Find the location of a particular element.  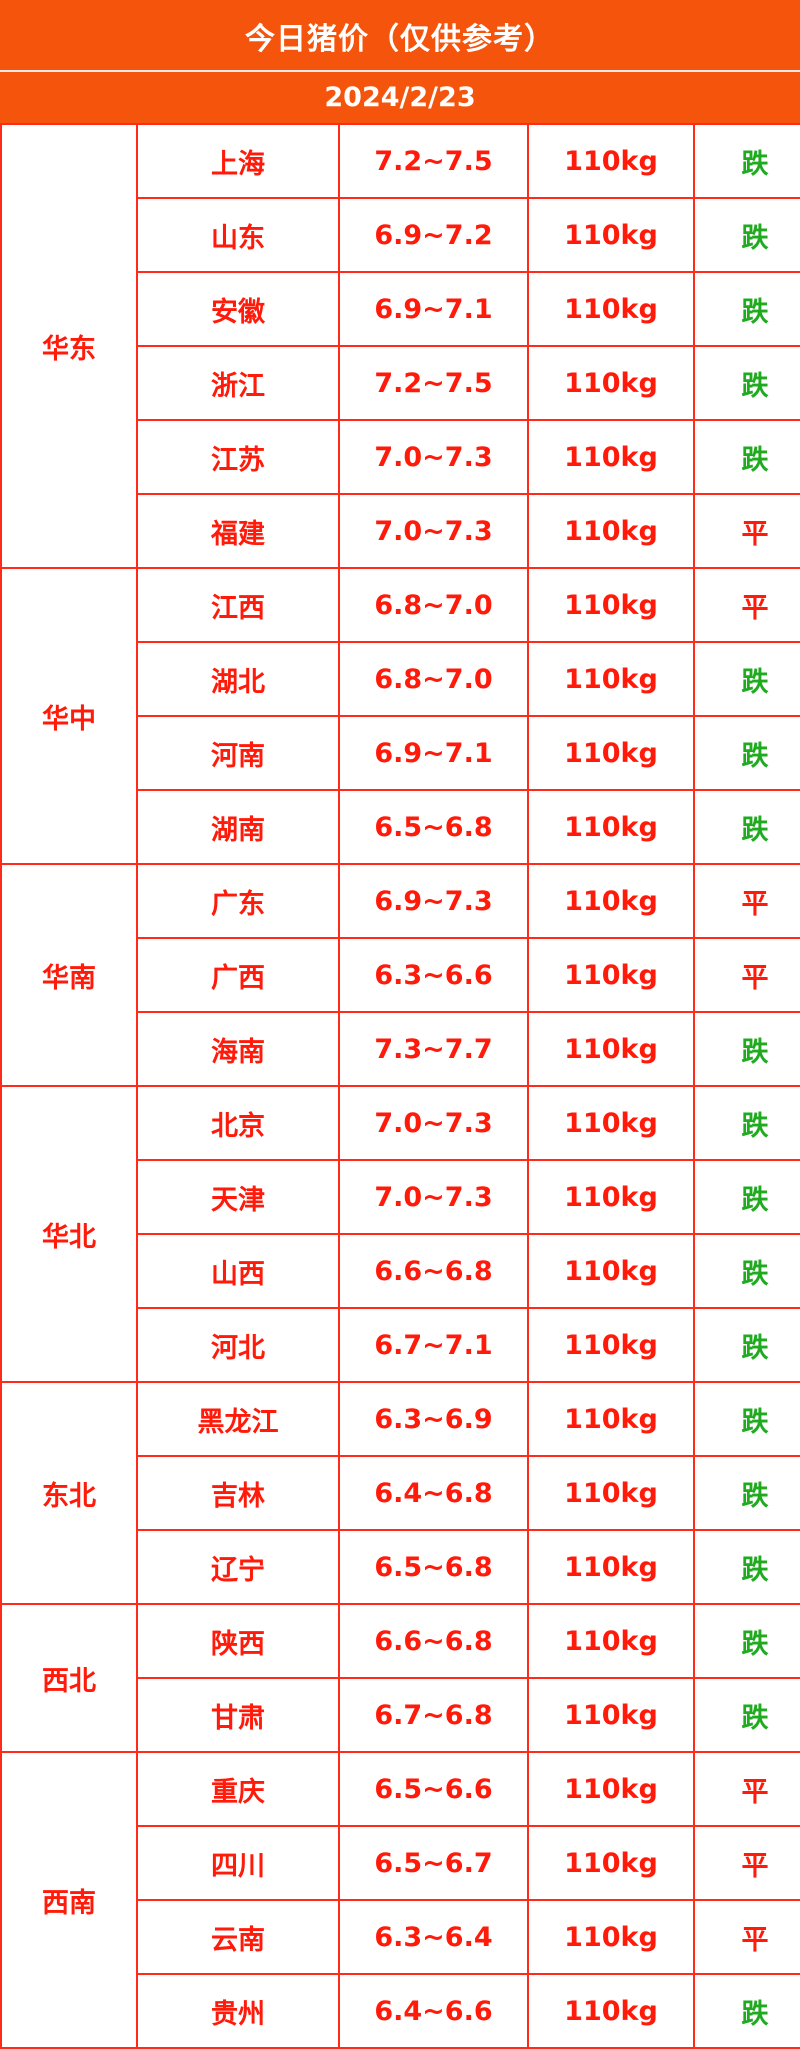

table-row: 西北 陕西 6.6~6.8 110kg 跌 is located at coordinates (400, 1678).